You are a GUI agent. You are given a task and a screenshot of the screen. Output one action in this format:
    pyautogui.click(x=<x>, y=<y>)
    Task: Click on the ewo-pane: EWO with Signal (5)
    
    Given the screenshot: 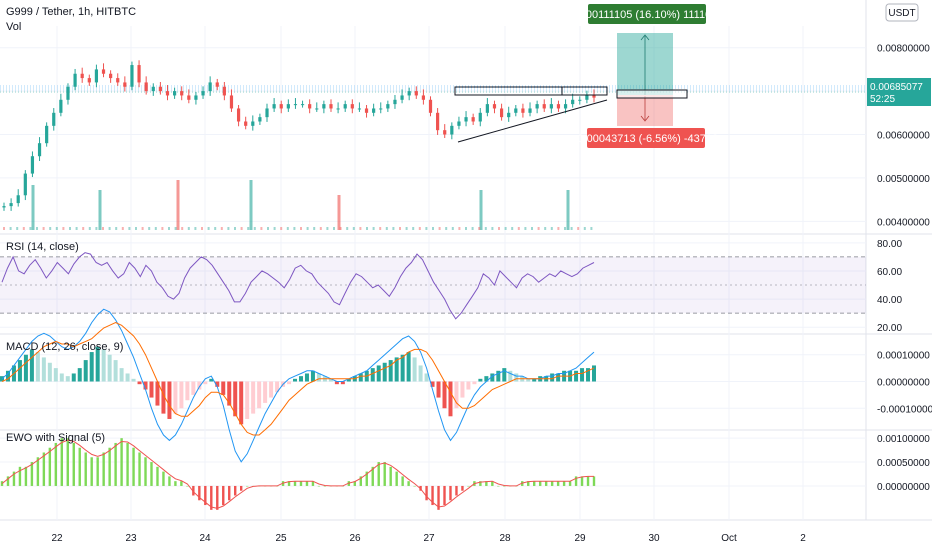 What is the action you would take?
    pyautogui.click(x=298, y=471)
    